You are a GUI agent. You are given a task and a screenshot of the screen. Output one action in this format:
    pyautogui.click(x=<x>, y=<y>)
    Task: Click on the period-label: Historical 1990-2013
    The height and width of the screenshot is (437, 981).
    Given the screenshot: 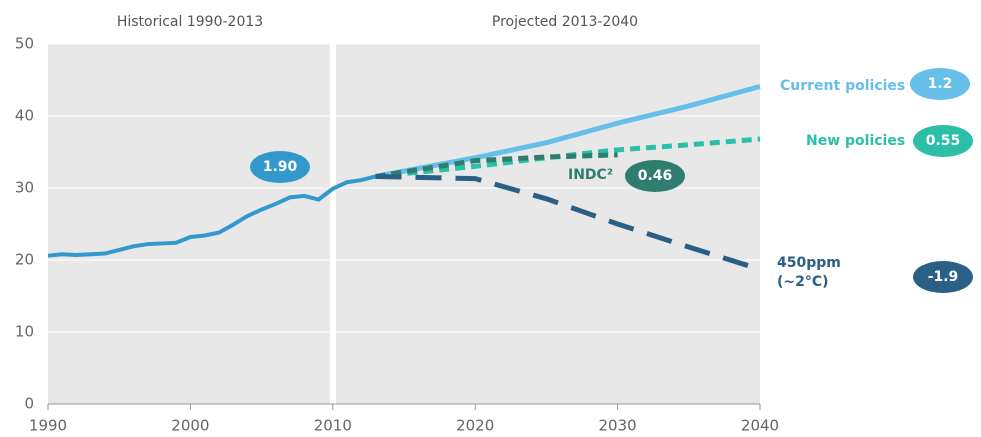 What is the action you would take?
    pyautogui.click(x=190, y=22)
    